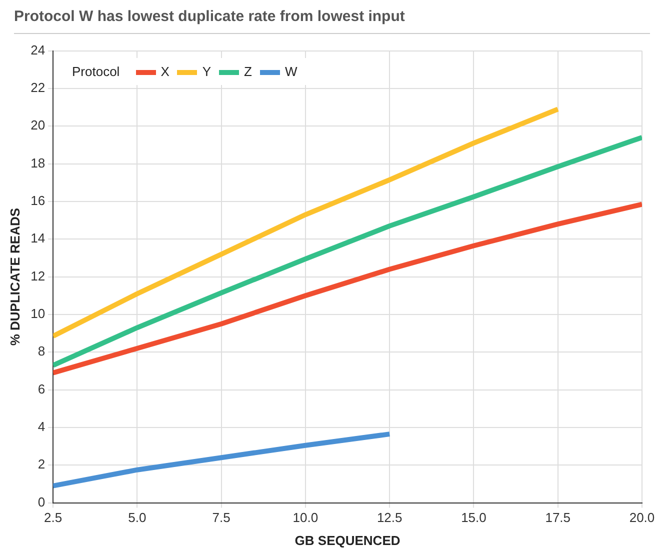  Describe the element at coordinates (42, 464) in the screenshot. I see `y-tick-label: 2` at that location.